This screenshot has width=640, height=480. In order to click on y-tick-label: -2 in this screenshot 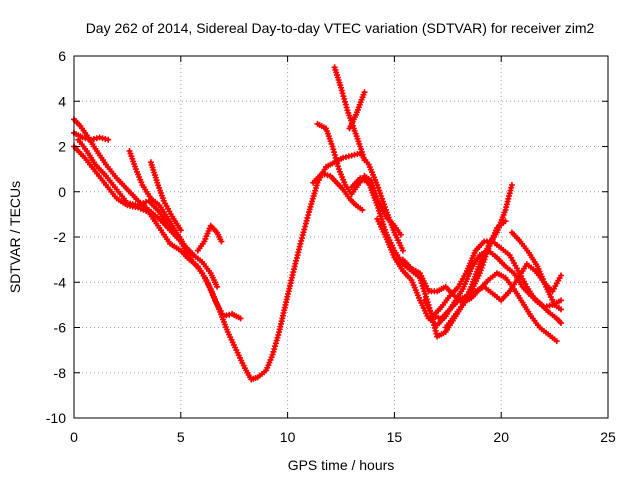, I will do `click(60, 237)`.